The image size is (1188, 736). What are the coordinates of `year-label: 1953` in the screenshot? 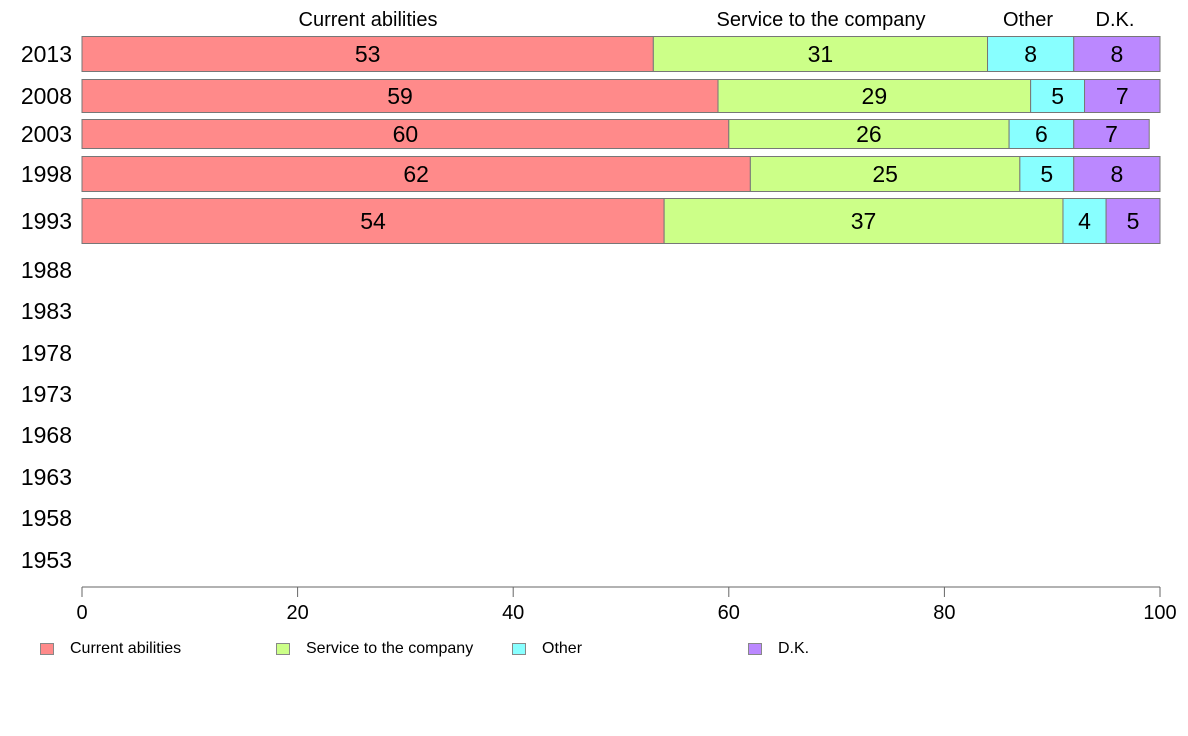 It's located at (46, 560).